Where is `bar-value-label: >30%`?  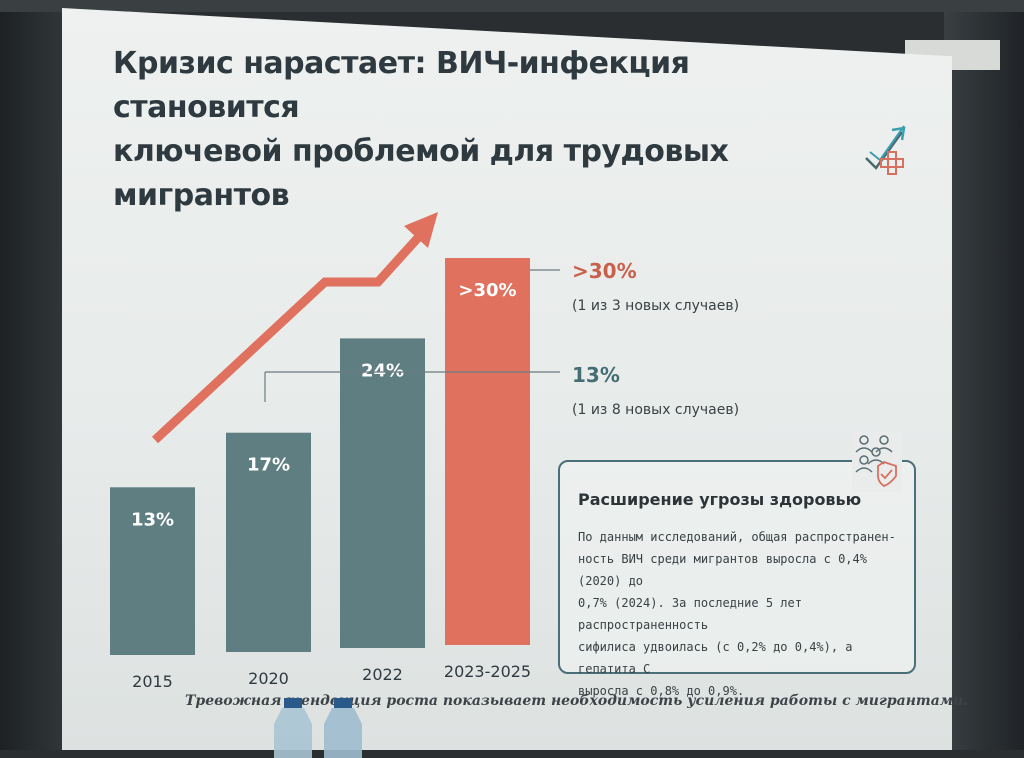 bar-value-label: >30% is located at coordinates (487, 290).